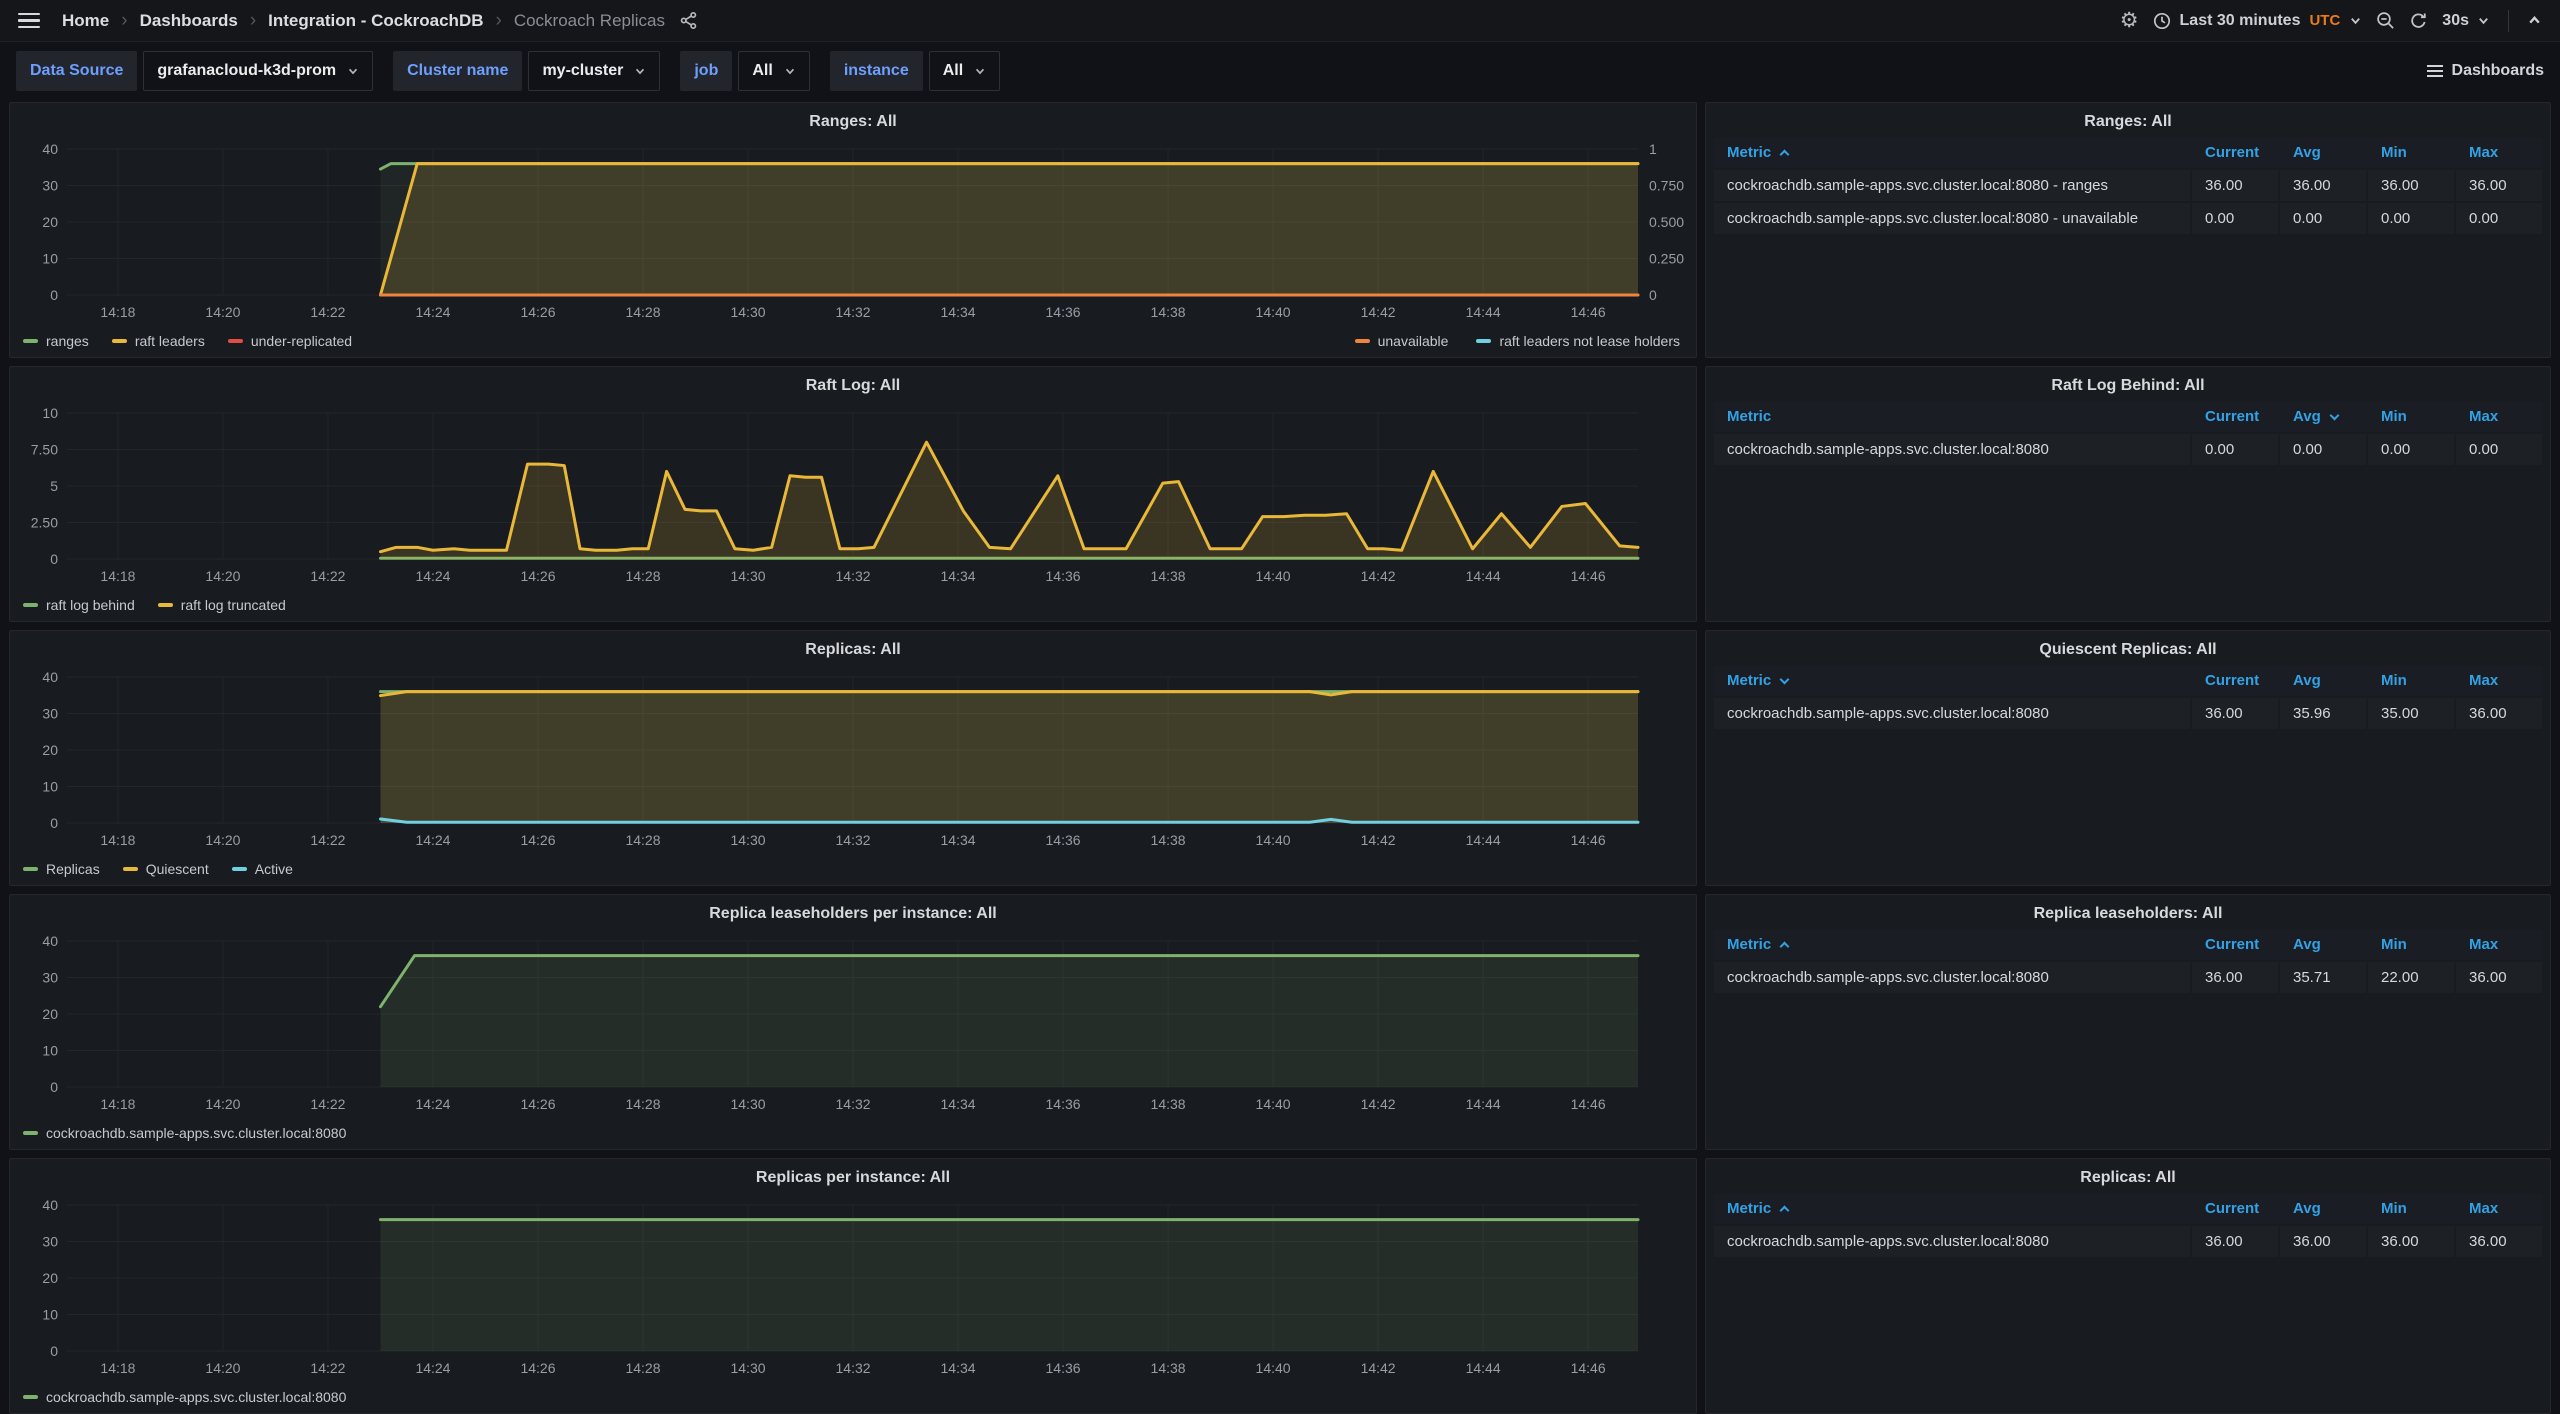 This screenshot has width=2560, height=1414. What do you see at coordinates (1578, 341) in the screenshot?
I see `legend-item: raft leaders not lease holders` at bounding box center [1578, 341].